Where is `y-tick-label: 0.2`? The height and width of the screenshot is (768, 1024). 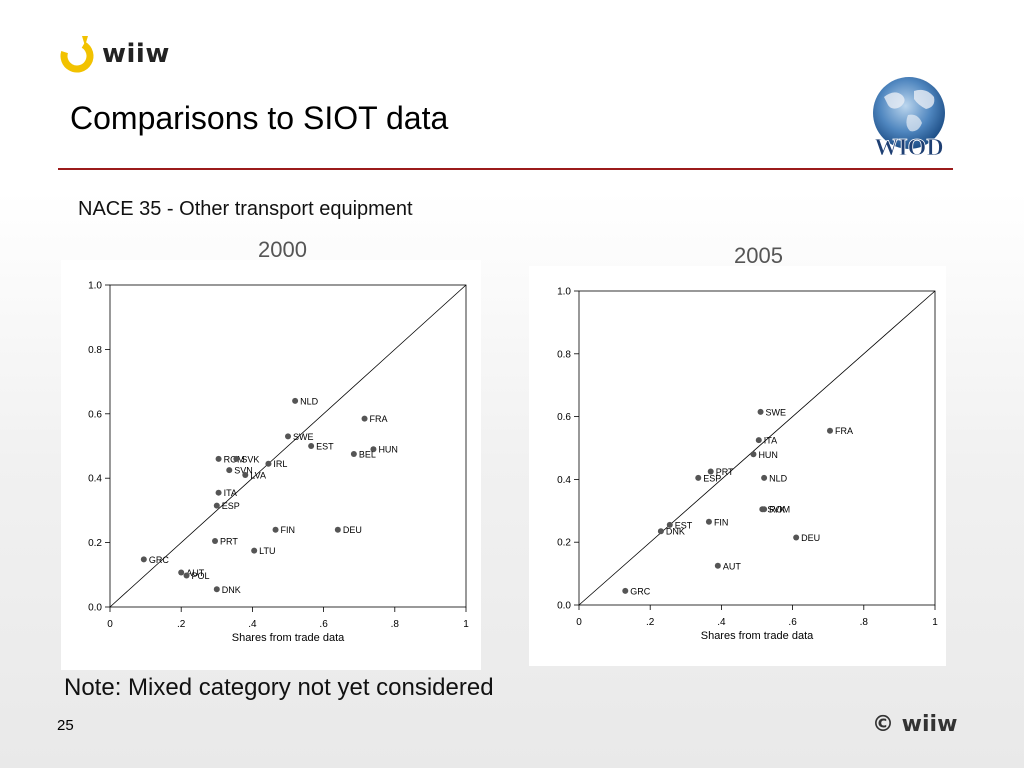
y-tick-label: 0.2 is located at coordinates (95, 543).